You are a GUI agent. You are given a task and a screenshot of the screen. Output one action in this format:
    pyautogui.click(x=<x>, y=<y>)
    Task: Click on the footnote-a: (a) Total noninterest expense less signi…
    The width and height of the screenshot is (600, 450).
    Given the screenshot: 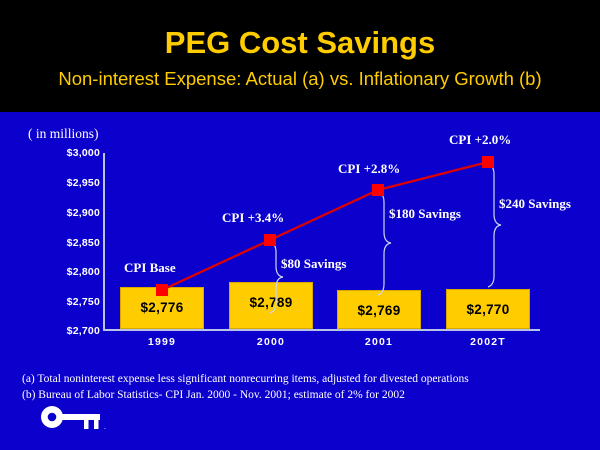 What is the action you would take?
    pyautogui.click(x=245, y=379)
    